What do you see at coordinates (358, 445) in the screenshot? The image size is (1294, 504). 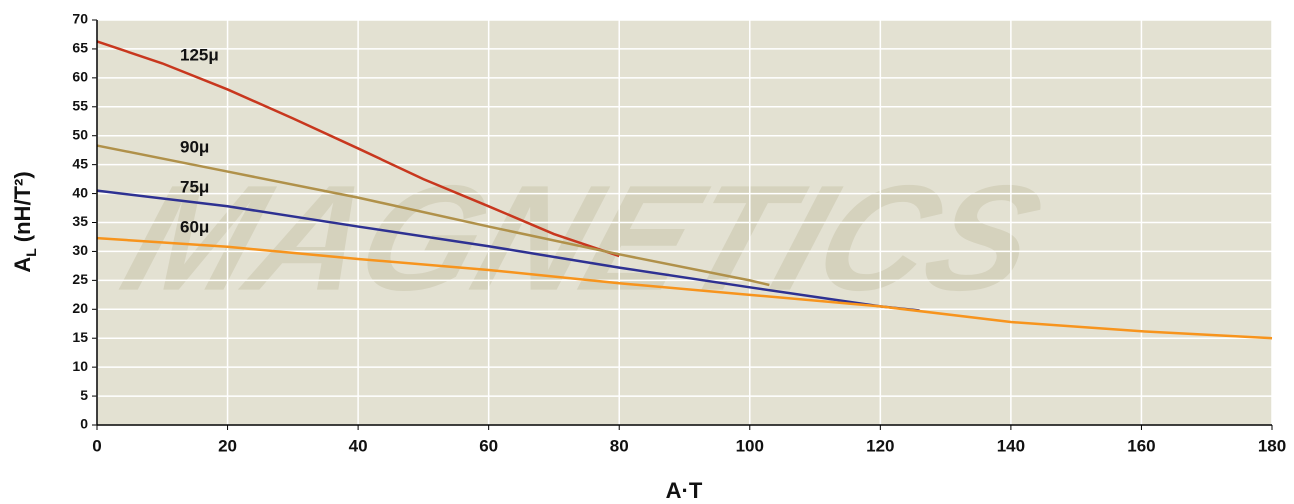 I see `x-tick-label: 40` at bounding box center [358, 445].